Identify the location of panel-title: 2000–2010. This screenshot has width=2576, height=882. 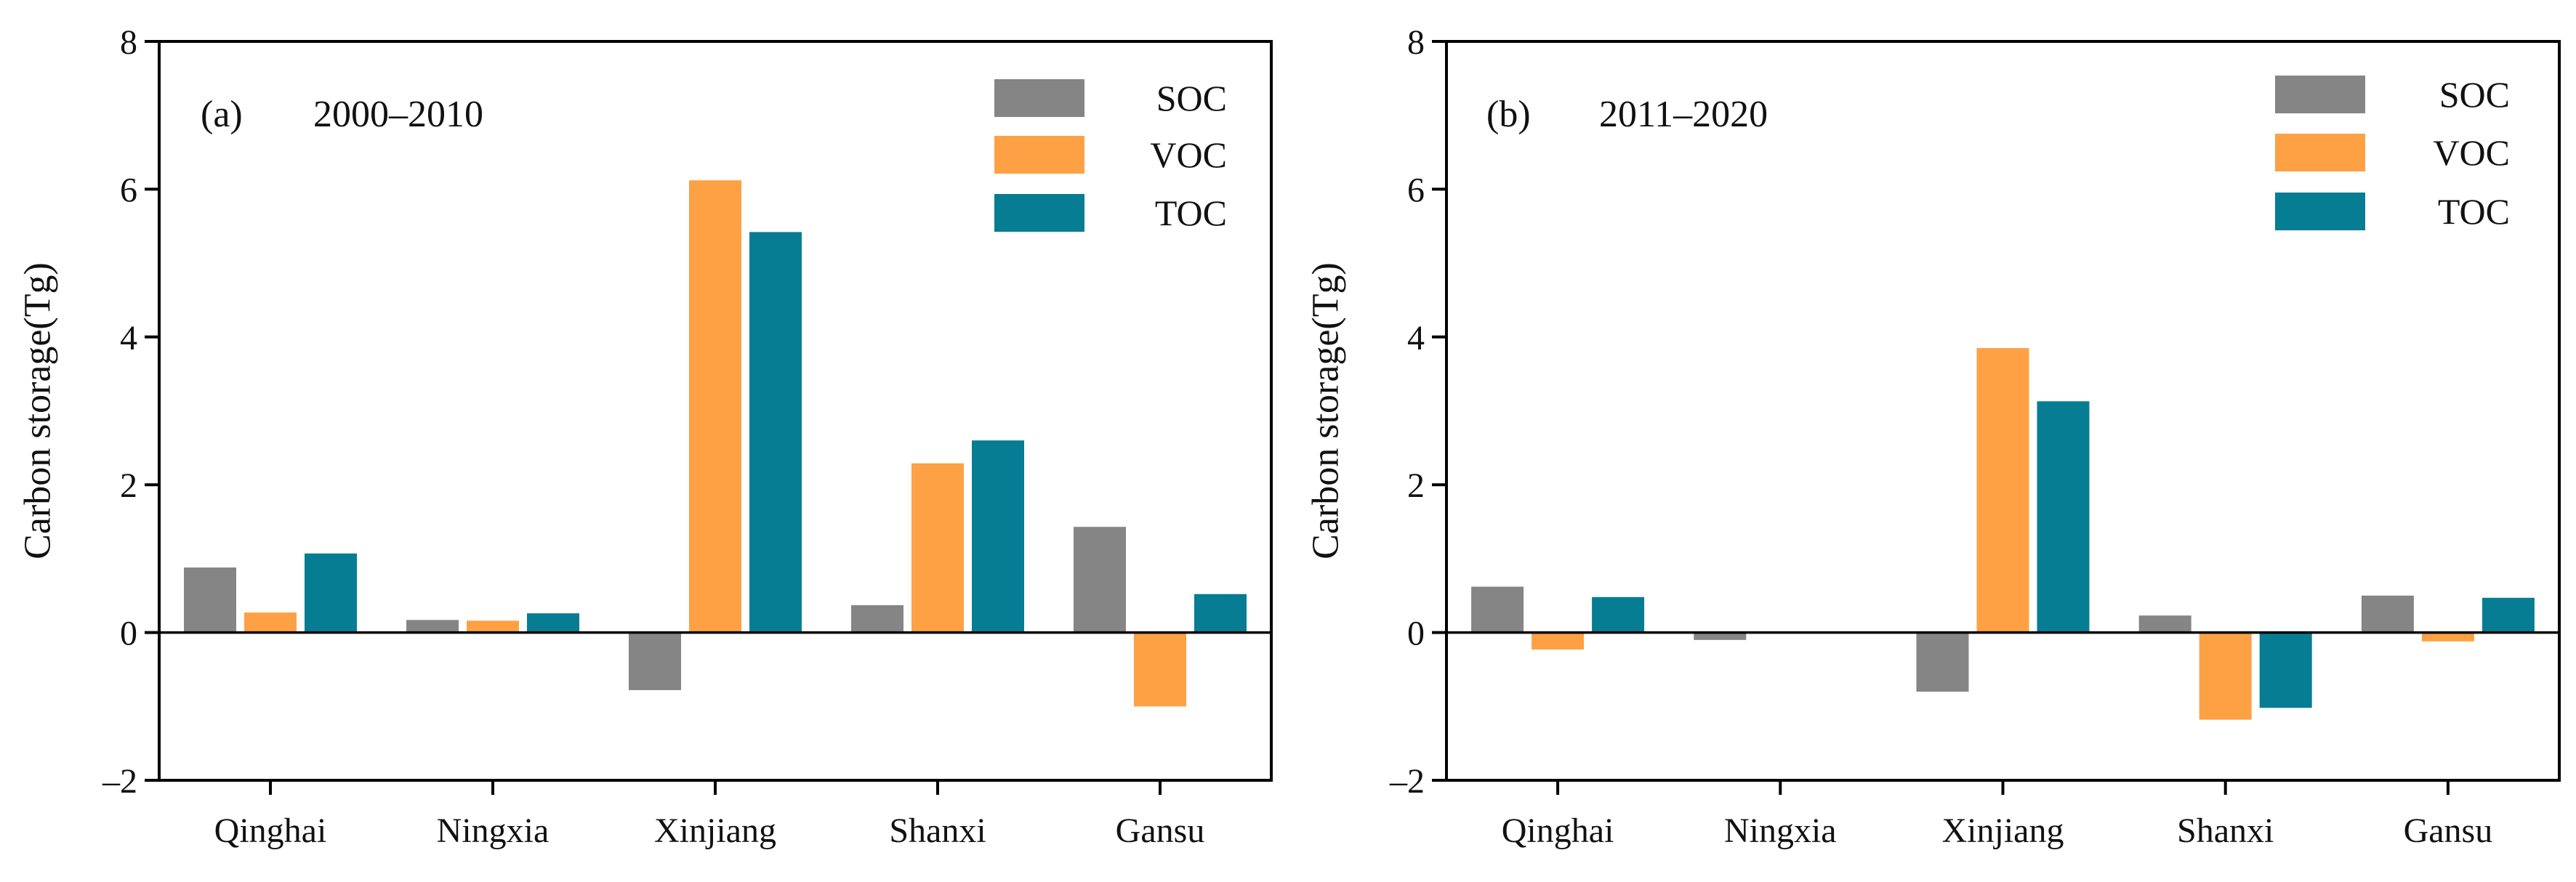
(398, 114).